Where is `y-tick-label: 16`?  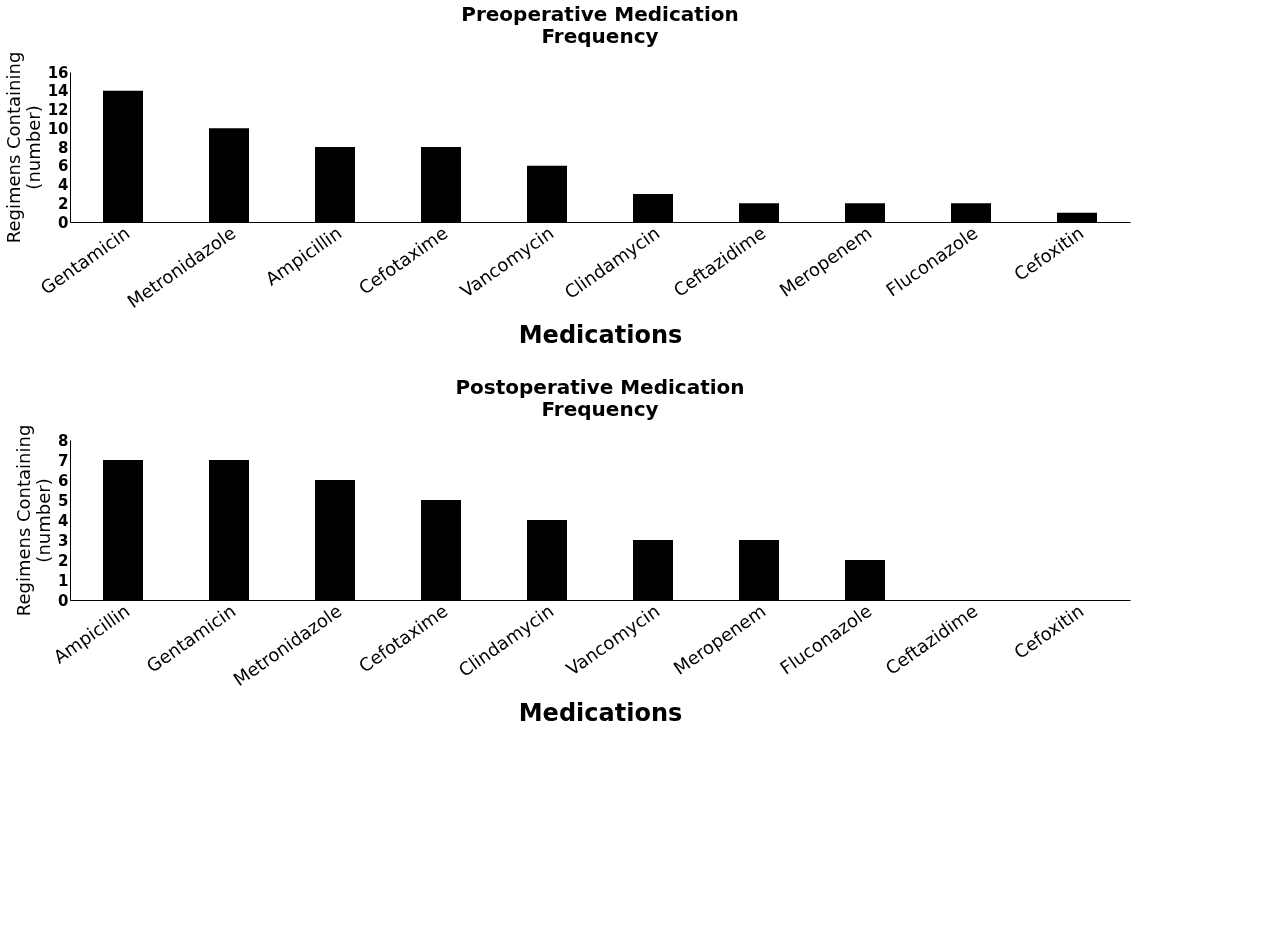 y-tick-label: 16 is located at coordinates (58, 72).